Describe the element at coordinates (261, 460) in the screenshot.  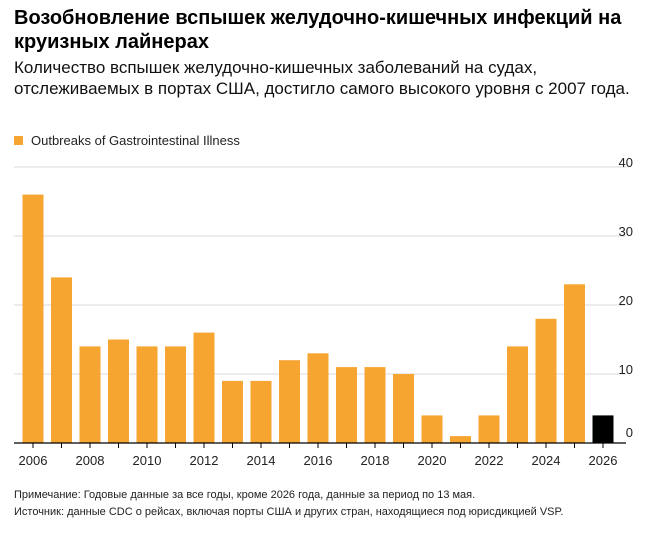
I see `x-tick-label: 2014` at that location.